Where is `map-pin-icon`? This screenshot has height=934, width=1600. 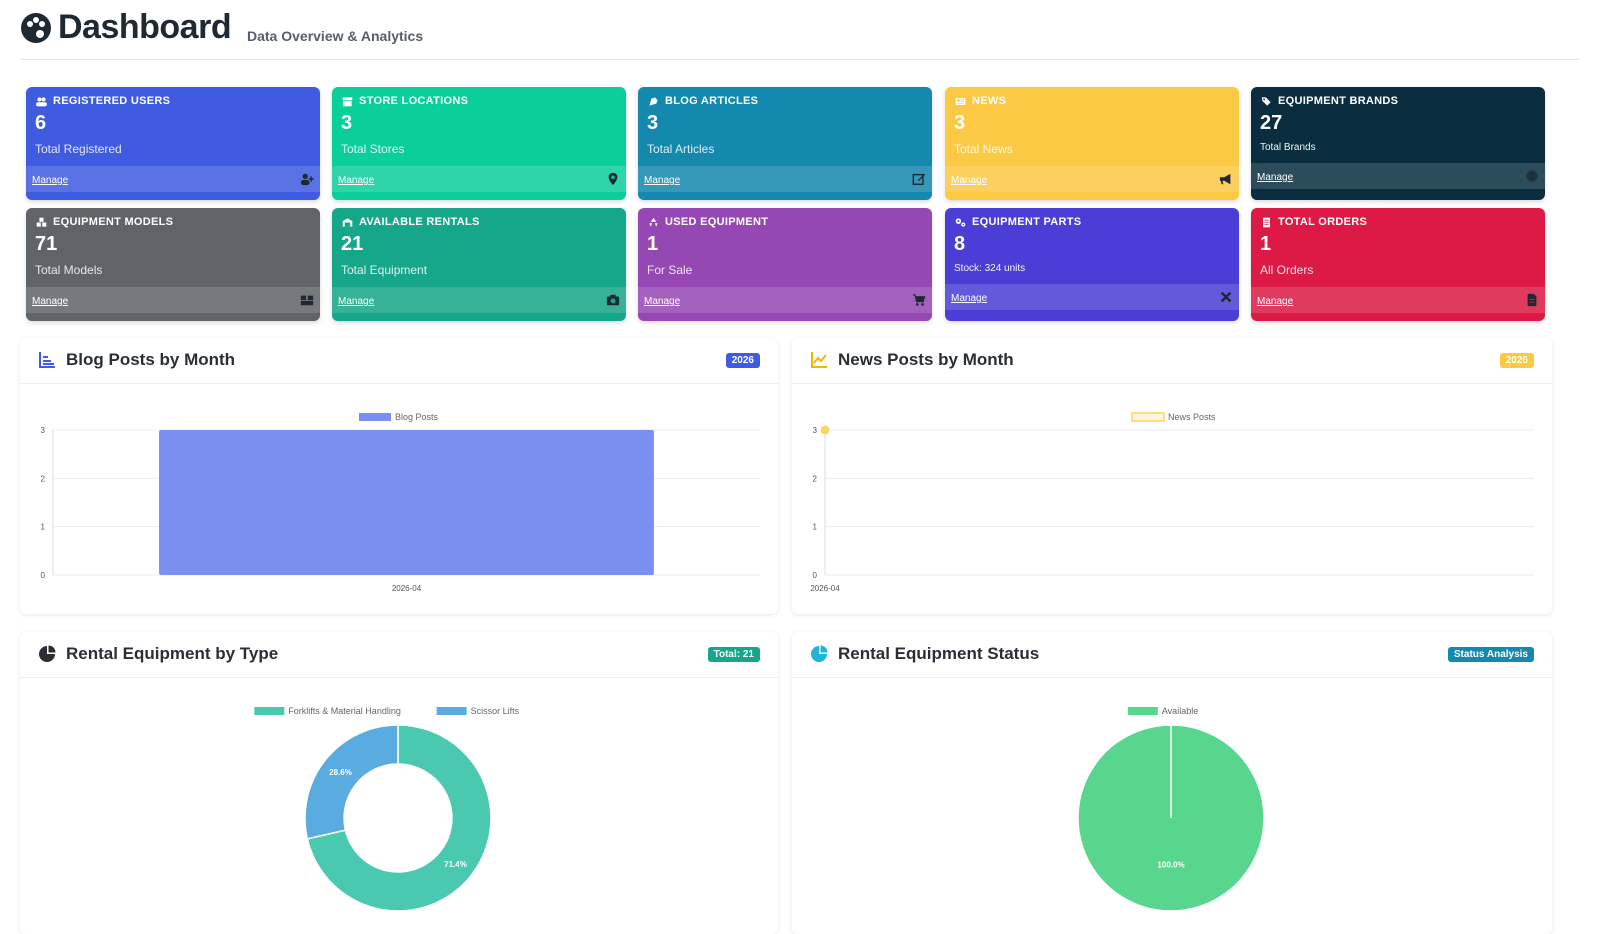 map-pin-icon is located at coordinates (613, 179).